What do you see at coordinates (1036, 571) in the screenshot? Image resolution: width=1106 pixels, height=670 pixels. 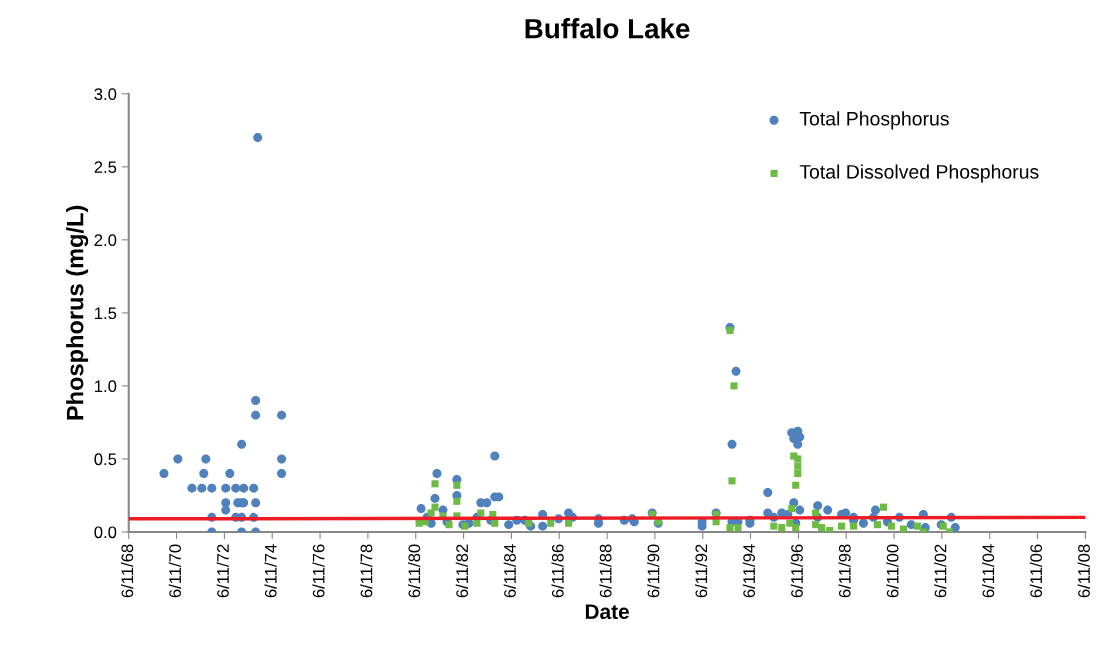 I see `x-tick-label: 6/11/06` at bounding box center [1036, 571].